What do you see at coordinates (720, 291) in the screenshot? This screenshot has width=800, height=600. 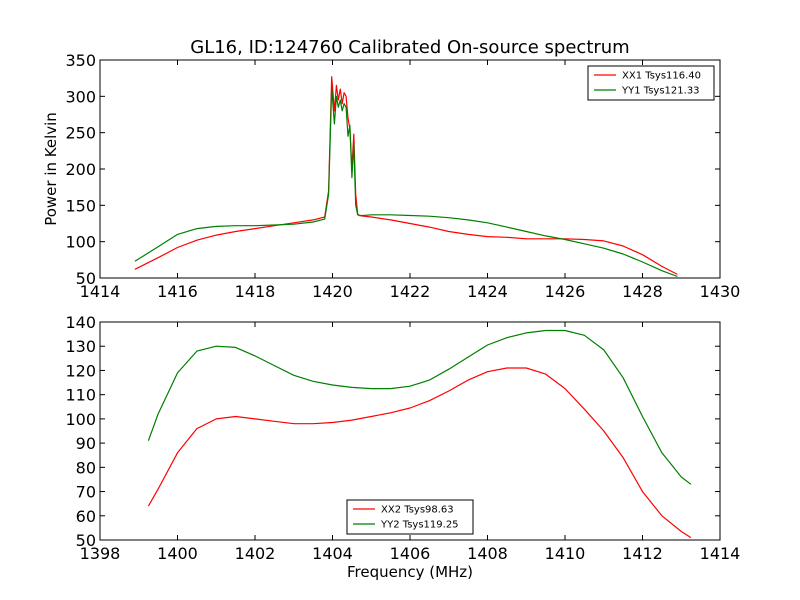 I see `x-tick-label: 1430` at bounding box center [720, 291].